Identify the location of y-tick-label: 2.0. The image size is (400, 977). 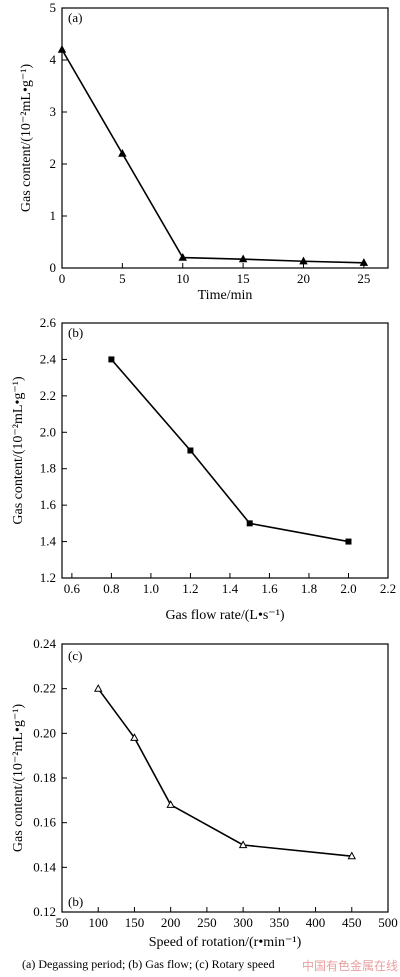
(48, 431).